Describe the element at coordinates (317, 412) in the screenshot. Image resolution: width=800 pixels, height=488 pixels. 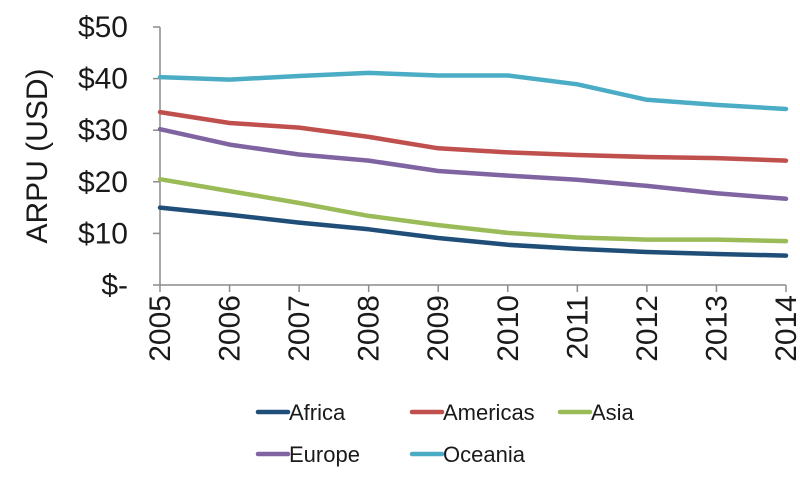
I see `legend-label: Africa` at that location.